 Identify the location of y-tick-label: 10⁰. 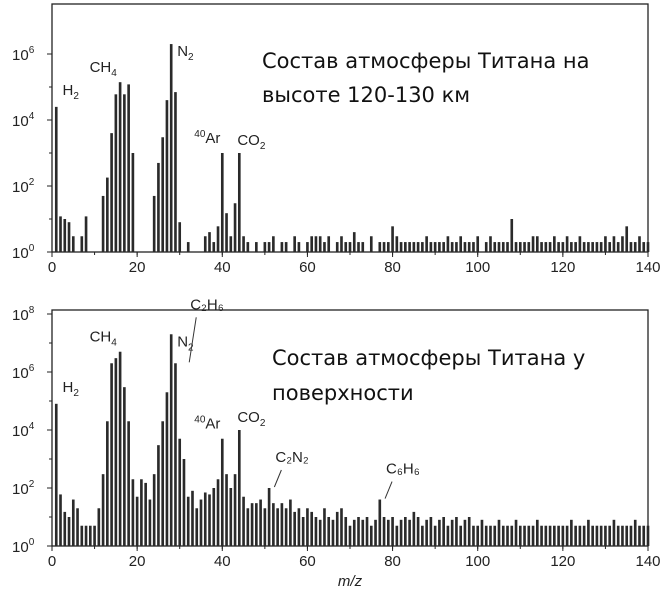
(23, 252).